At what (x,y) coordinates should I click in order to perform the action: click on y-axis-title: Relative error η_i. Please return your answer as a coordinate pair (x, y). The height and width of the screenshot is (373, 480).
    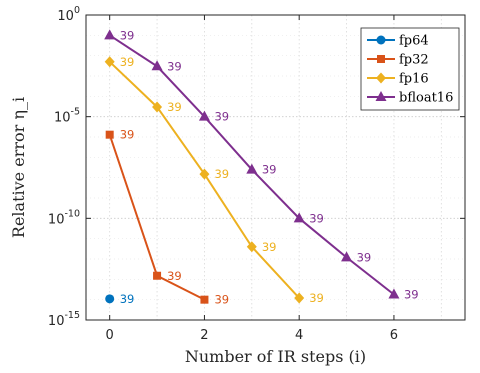
    Looking at the image, I should click on (18, 167).